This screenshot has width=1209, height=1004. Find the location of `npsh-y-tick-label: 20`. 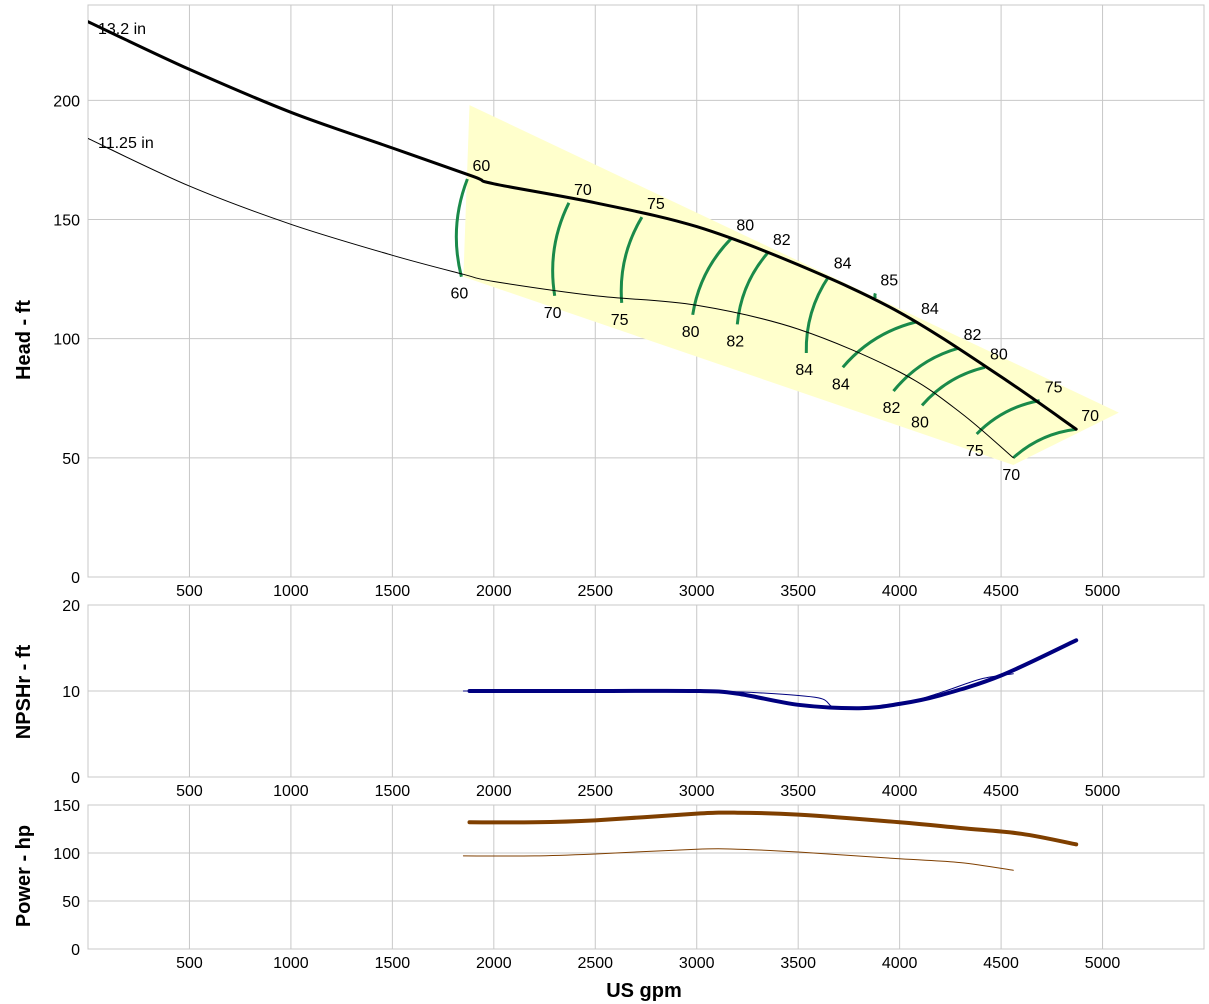

npsh-y-tick-label: 20 is located at coordinates (71, 606).